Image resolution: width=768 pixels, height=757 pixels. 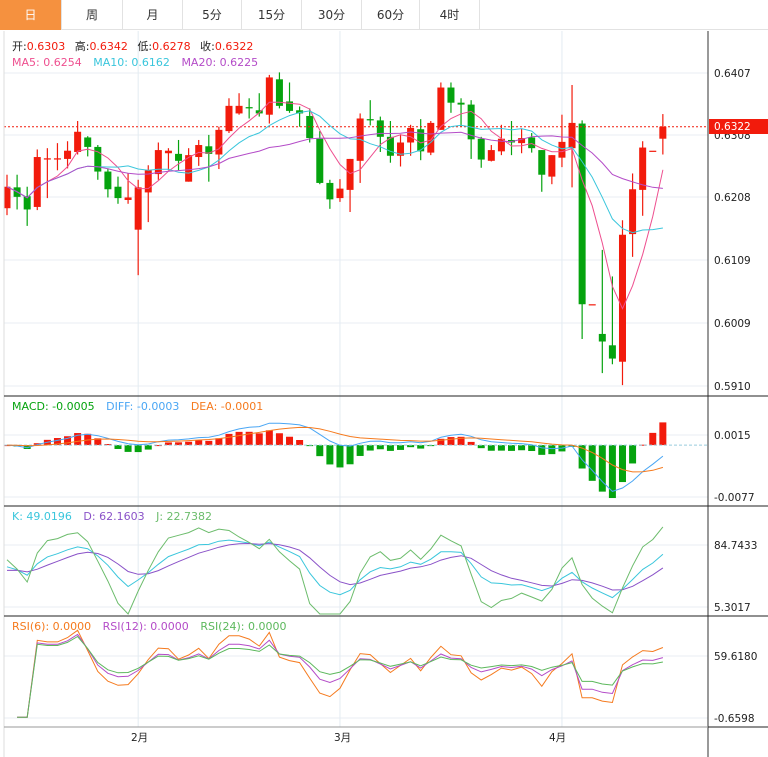 What do you see at coordinates (132, 46) in the screenshot?
I see `ohlc-legend: 开:0.6303 高:0.6342 低:0.6278 收:0.6322` at bounding box center [132, 46].